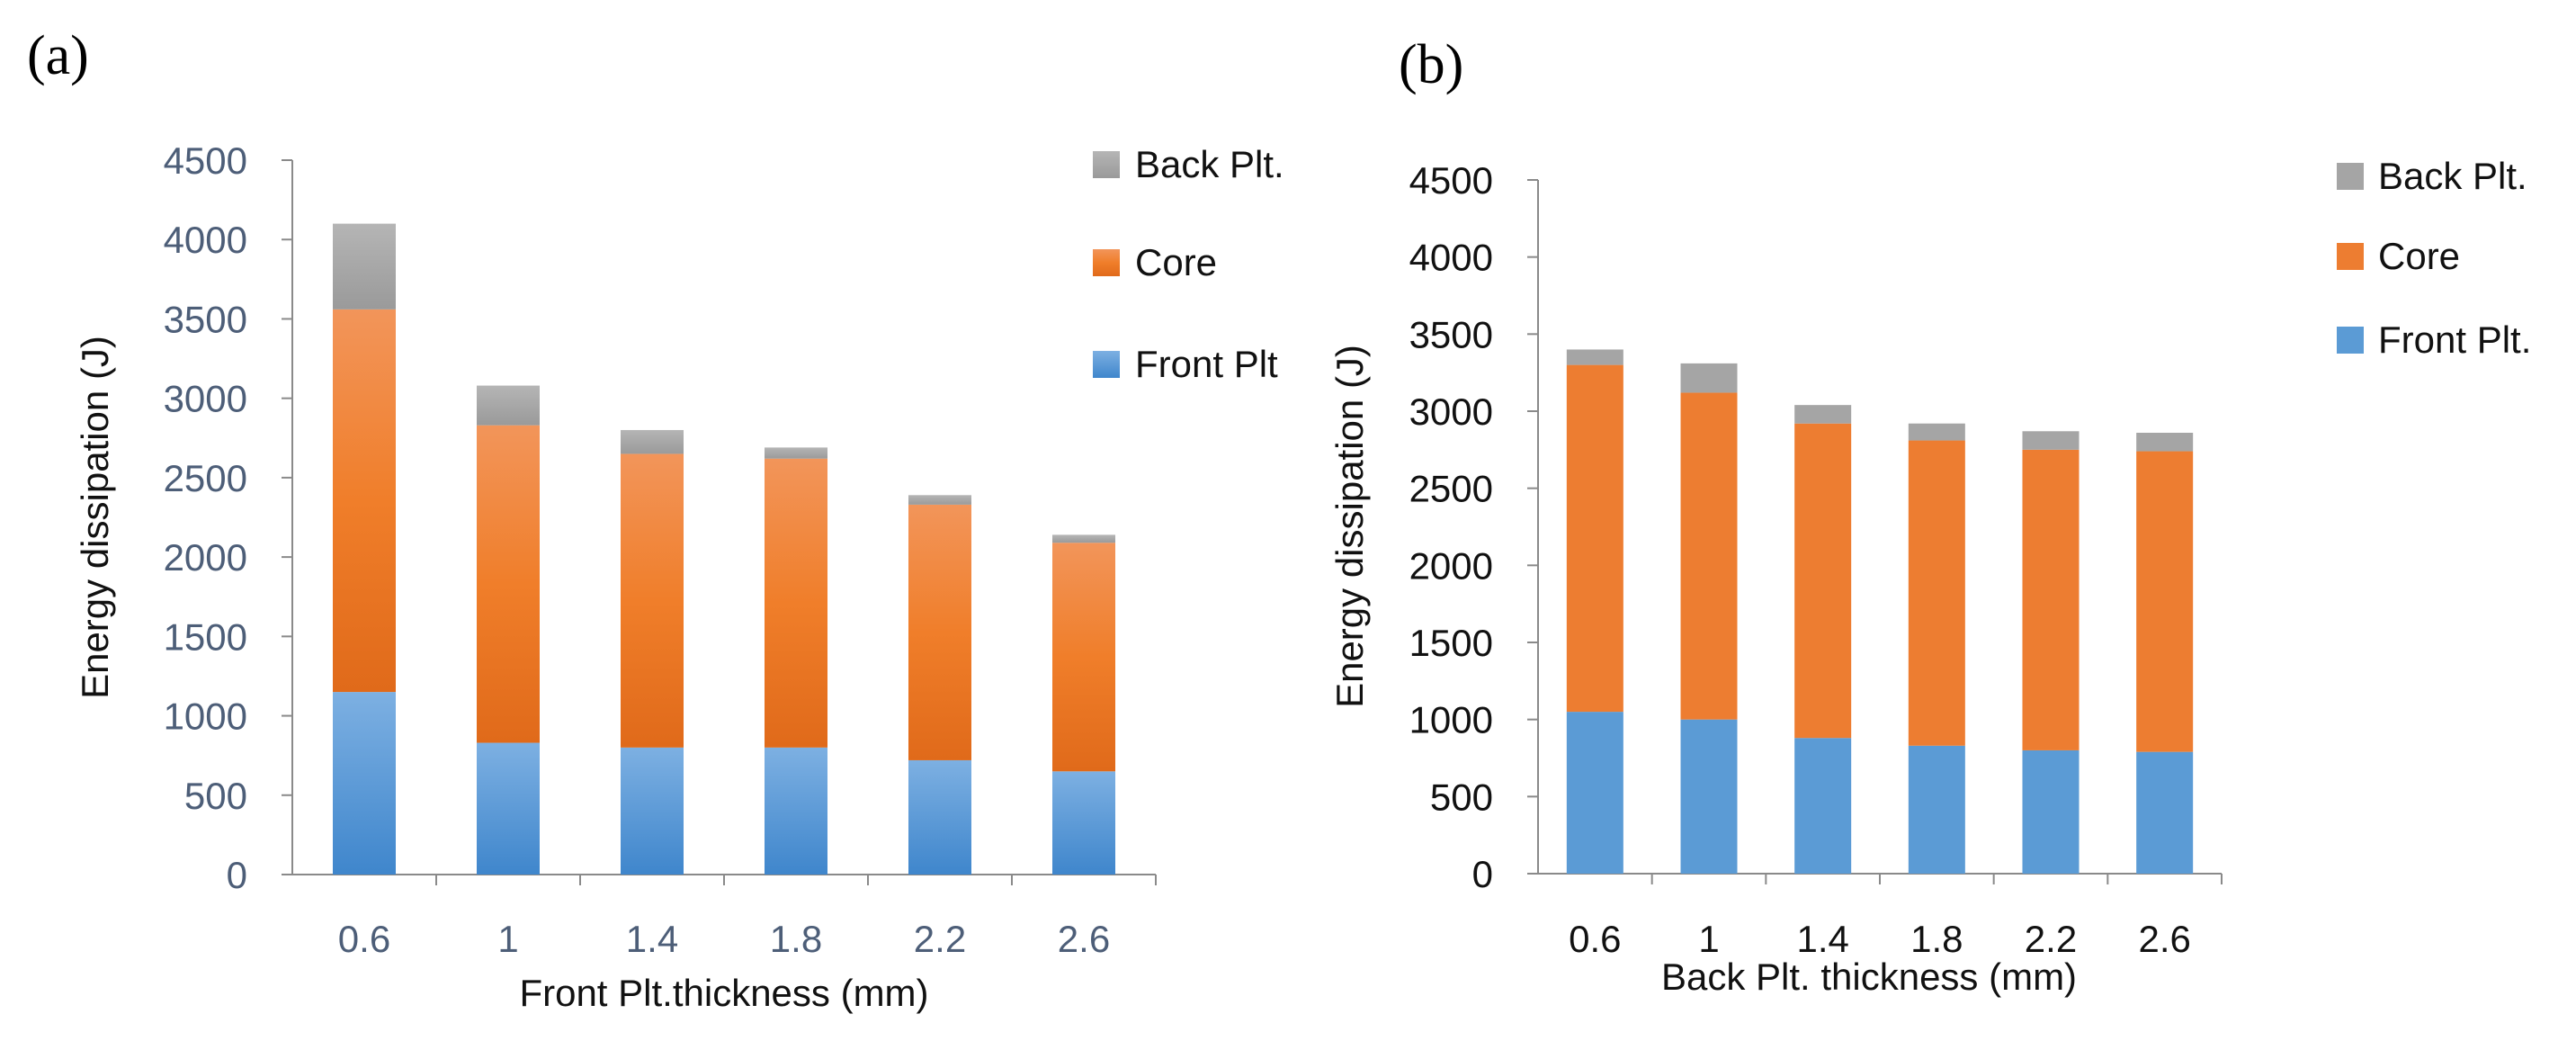  I want to click on panel-label: (b), so click(1431, 64).